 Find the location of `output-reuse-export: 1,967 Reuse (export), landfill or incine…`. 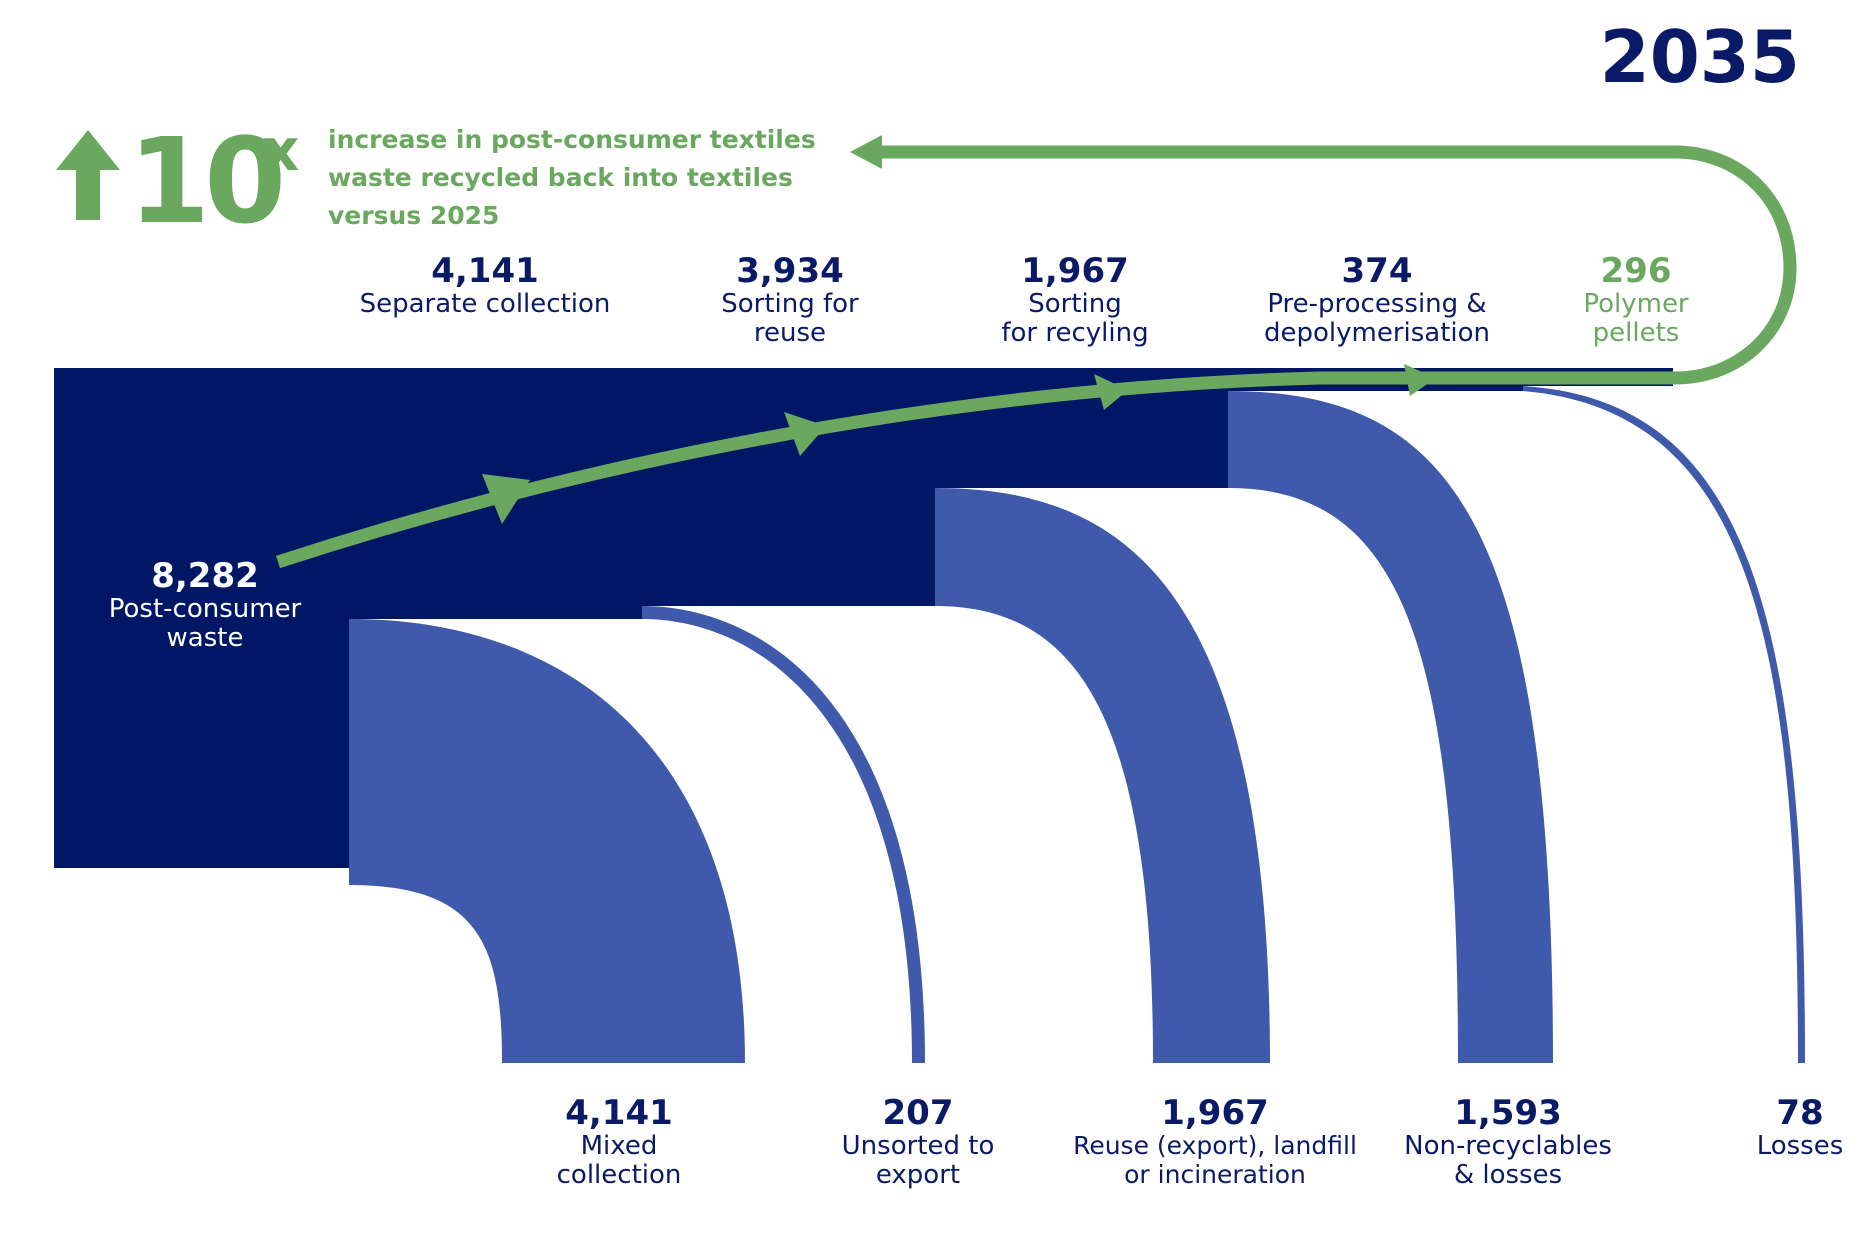

output-reuse-export: 1,967 Reuse (export), landfill or incine… is located at coordinates (1215, 1141).